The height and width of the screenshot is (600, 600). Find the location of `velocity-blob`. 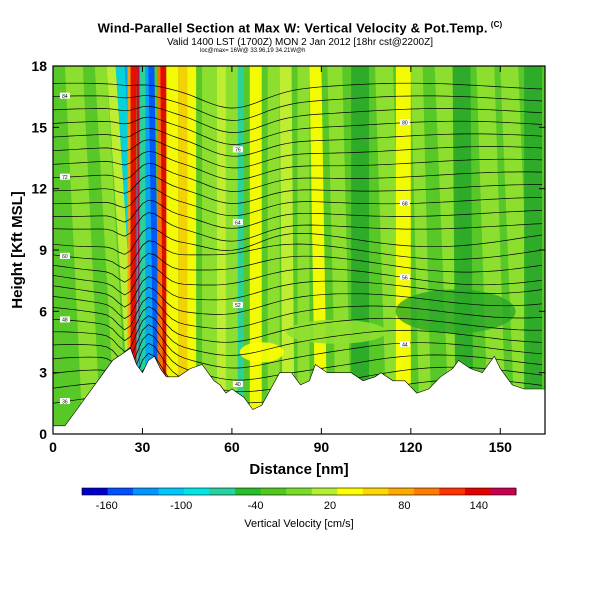

velocity-blob is located at coordinates (455, 311).